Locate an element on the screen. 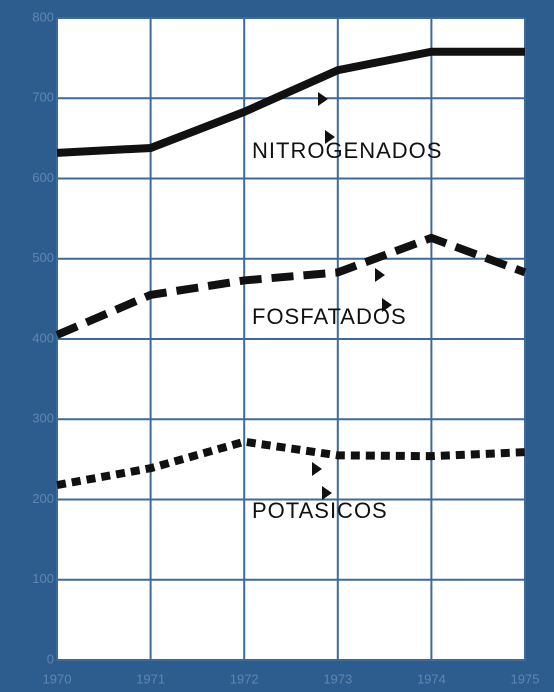 This screenshot has width=554, height=692. x-tick-label: 1973 is located at coordinates (337, 678).